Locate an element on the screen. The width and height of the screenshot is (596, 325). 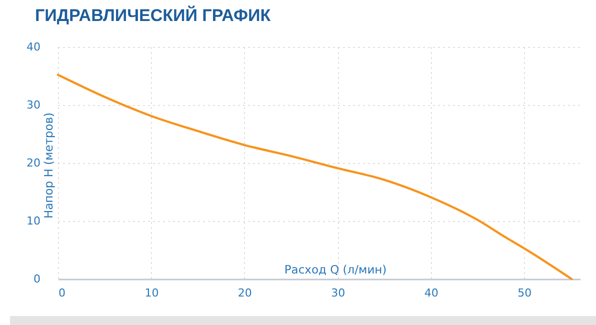
y-axis-title: Напор H (метров) is located at coordinates (49, 165).